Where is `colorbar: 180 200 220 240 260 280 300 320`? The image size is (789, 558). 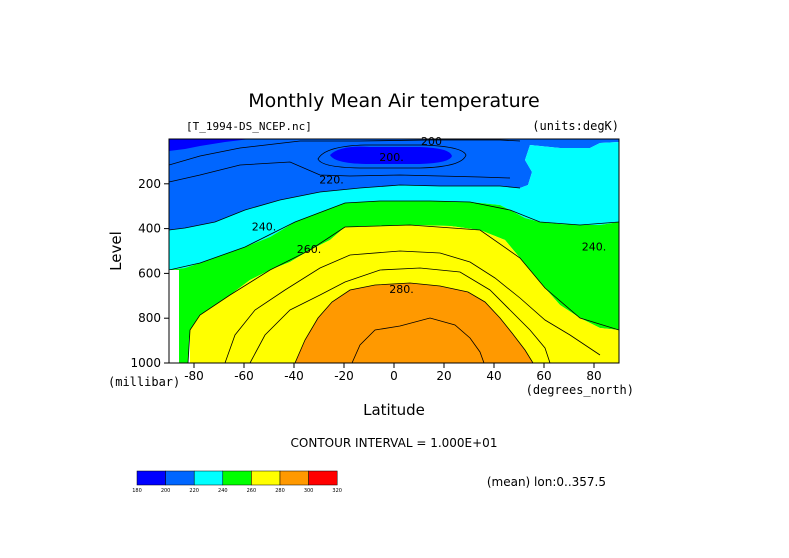 colorbar: 180 200 220 240 260 280 300 320 is located at coordinates (237, 482).